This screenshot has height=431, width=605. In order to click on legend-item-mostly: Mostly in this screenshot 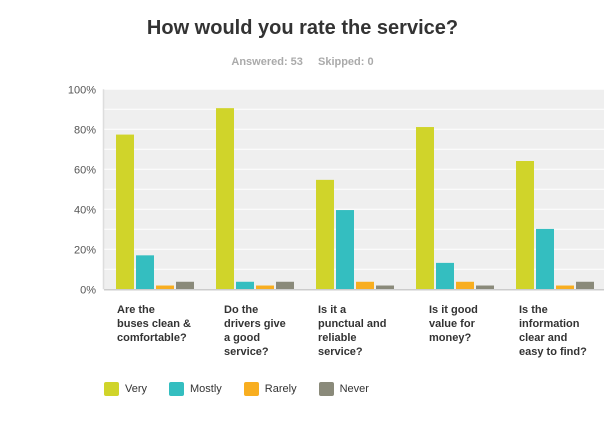, I will do `click(195, 389)`.